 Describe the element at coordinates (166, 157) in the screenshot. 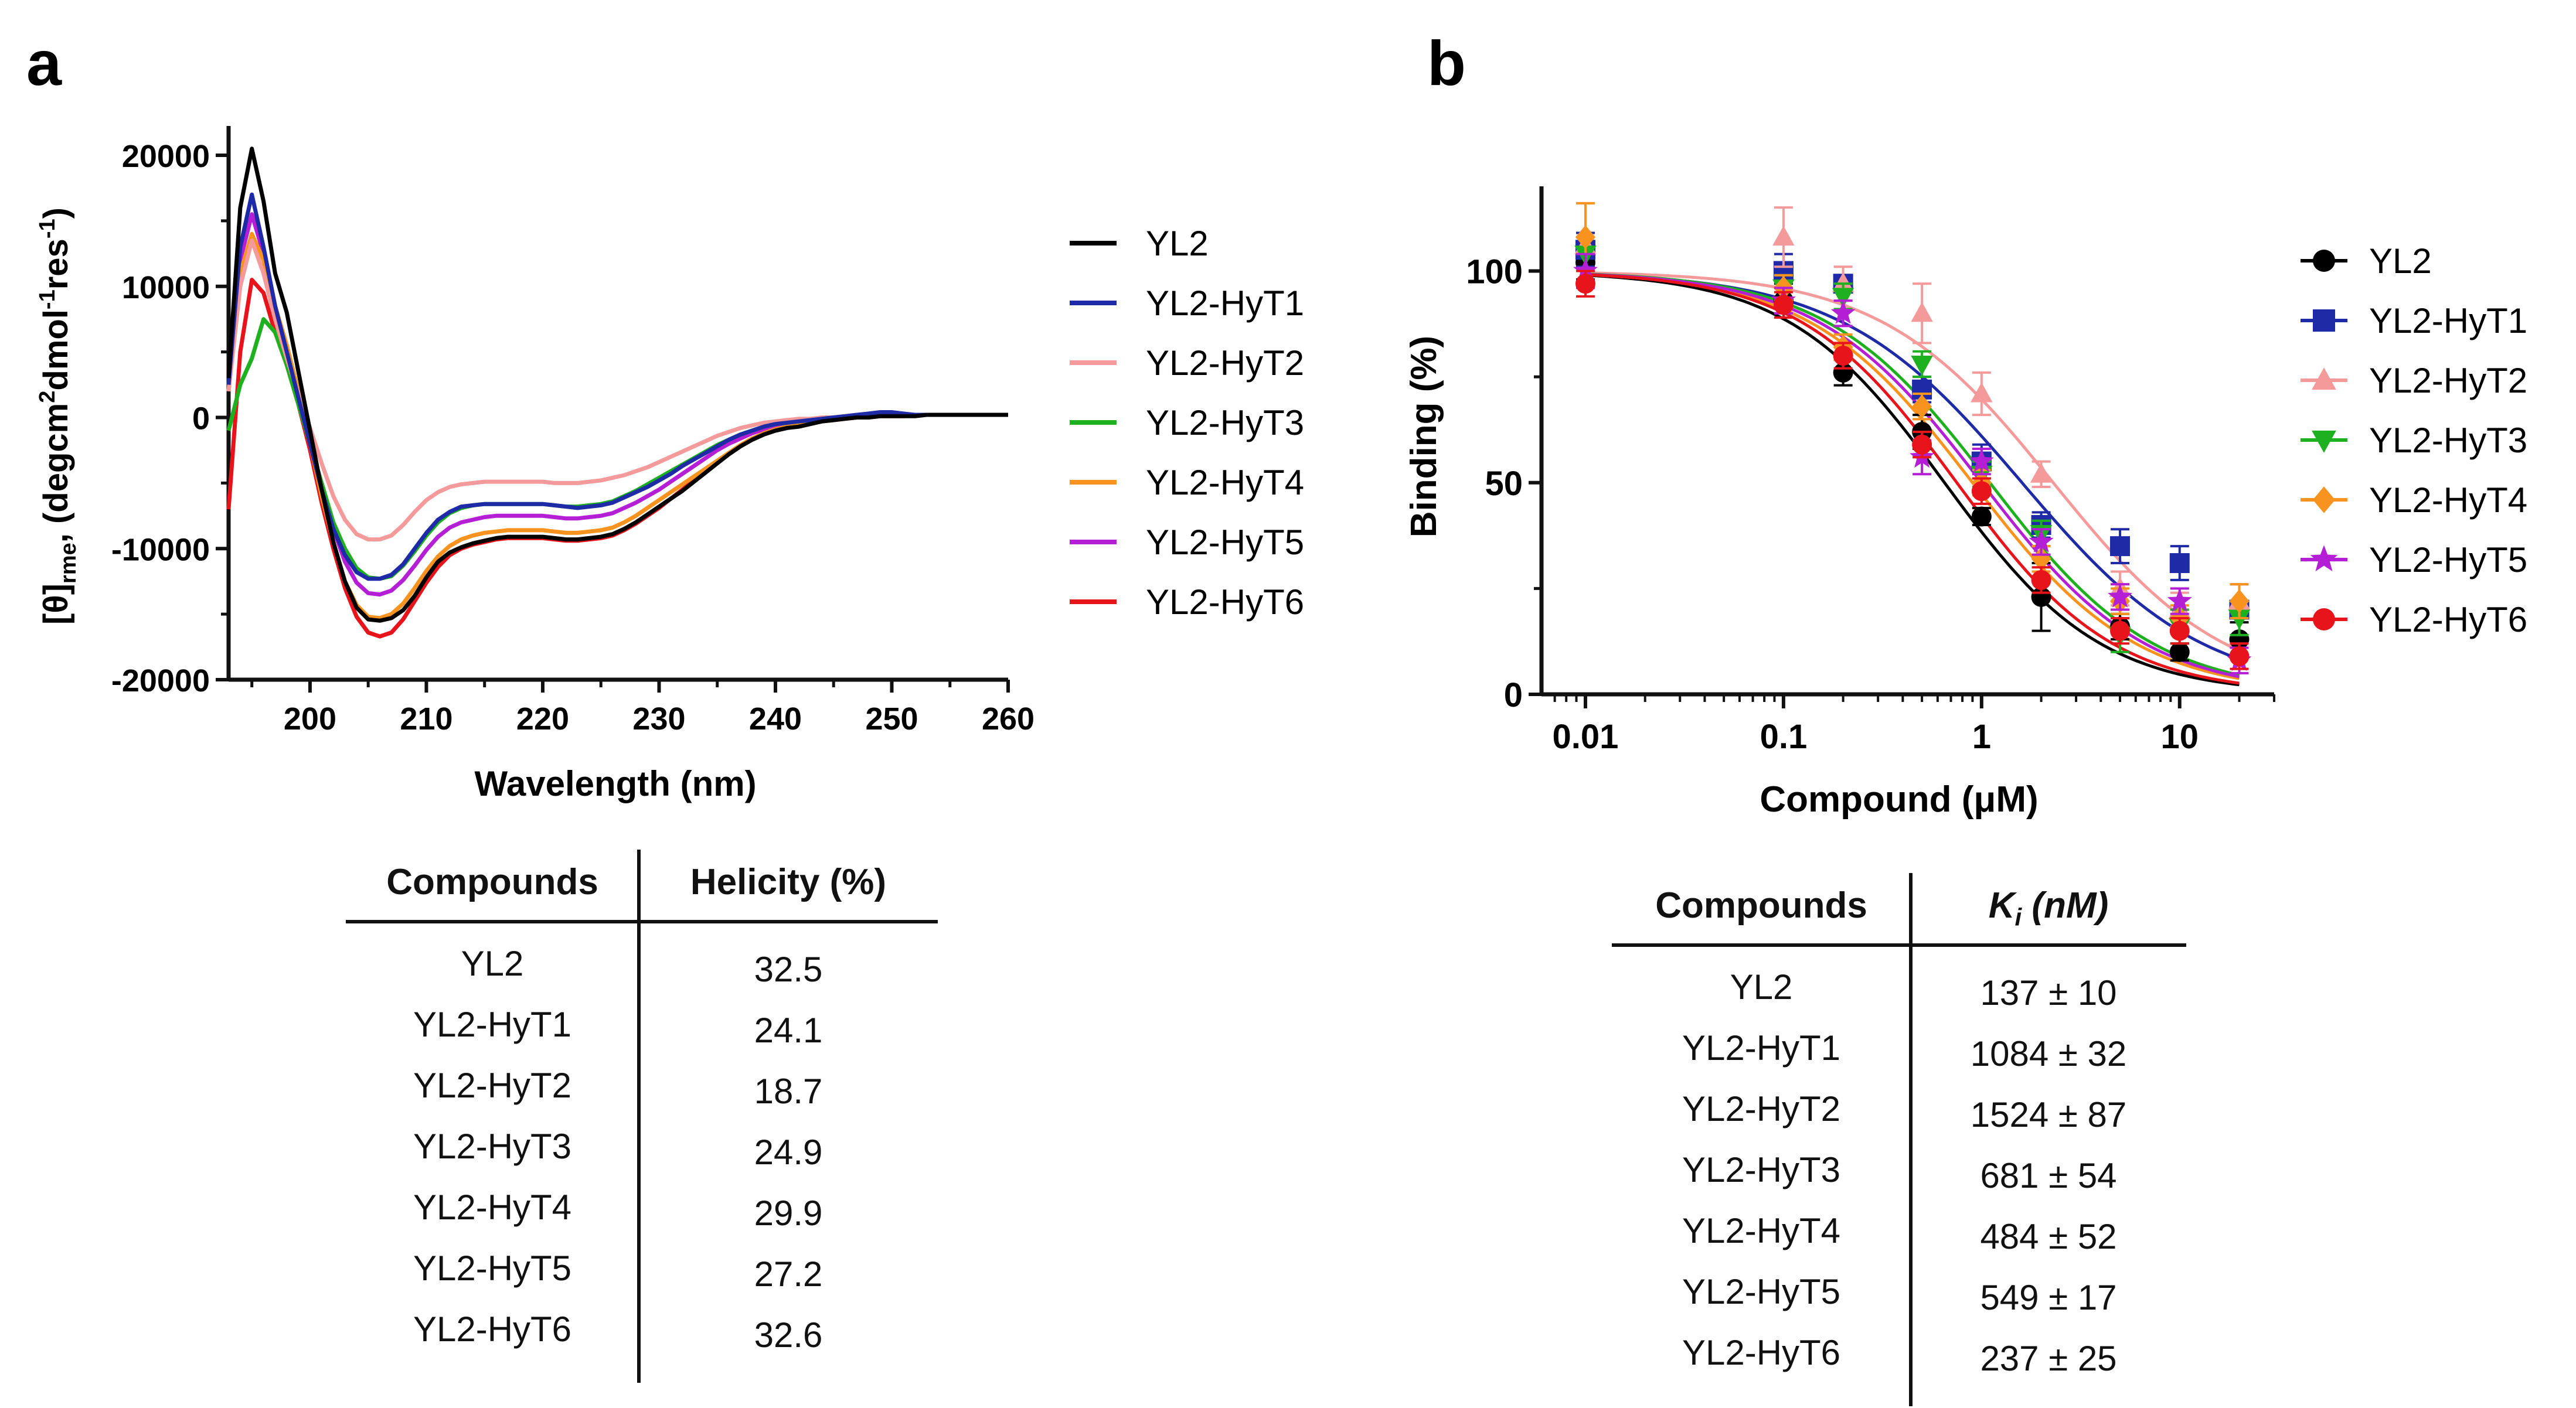

I see `cd-y-tick-label: 20000` at that location.